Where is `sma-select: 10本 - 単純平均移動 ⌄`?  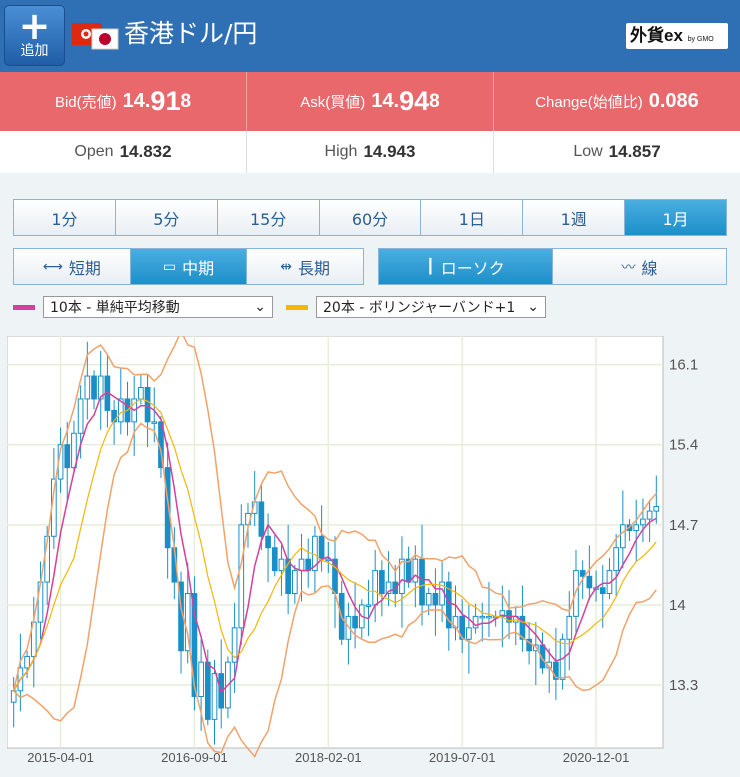
sma-select: 10本 - 単純平均移動 ⌄ is located at coordinates (158, 307).